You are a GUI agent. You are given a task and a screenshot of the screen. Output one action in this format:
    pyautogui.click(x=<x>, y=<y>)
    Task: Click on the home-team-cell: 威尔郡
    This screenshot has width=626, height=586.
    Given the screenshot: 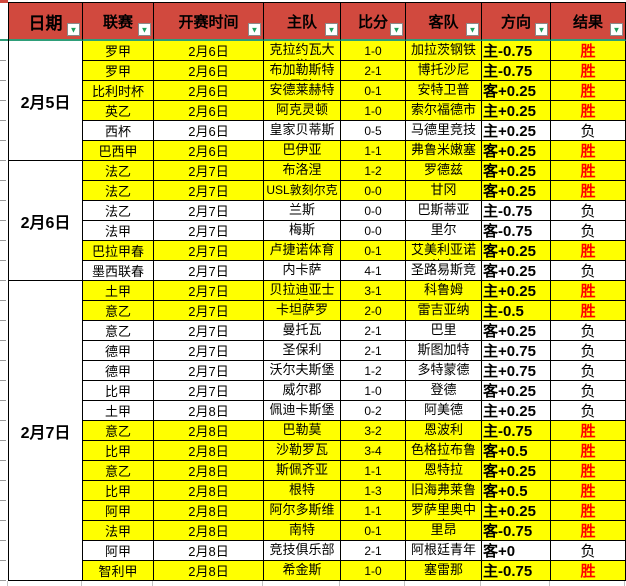 What is the action you would take?
    pyautogui.click(x=302, y=391)
    